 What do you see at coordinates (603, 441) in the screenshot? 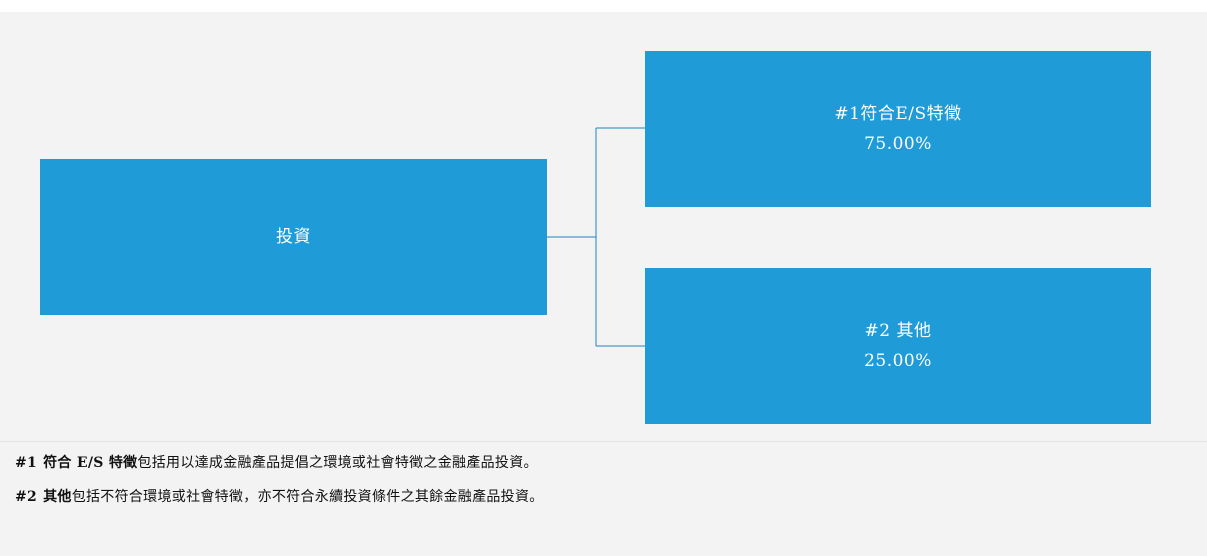
I see `separator` at bounding box center [603, 441].